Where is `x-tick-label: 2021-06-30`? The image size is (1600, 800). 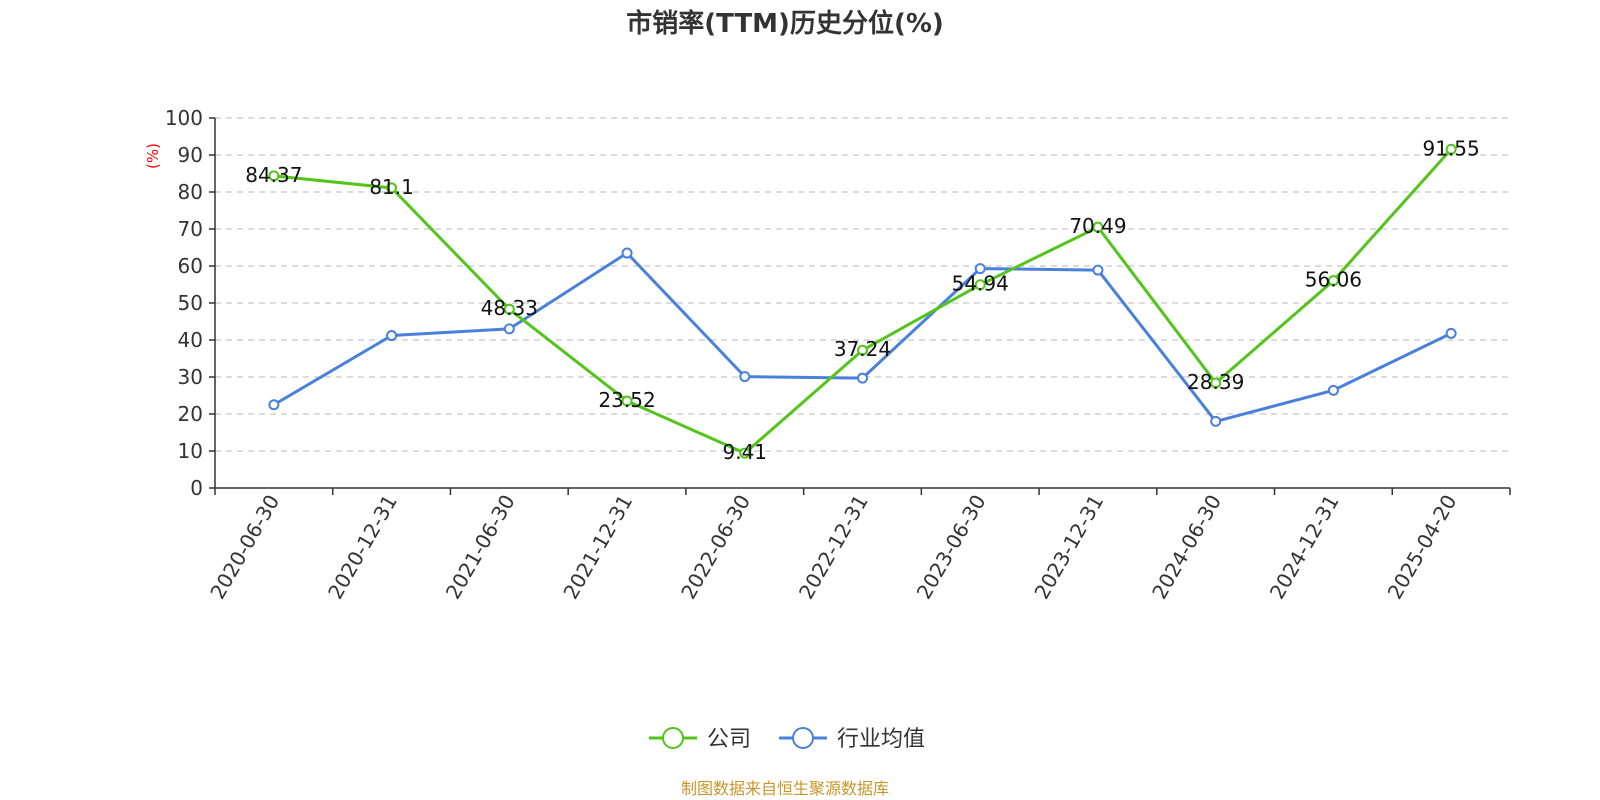
x-tick-label: 2021-06-30 is located at coordinates (480, 547).